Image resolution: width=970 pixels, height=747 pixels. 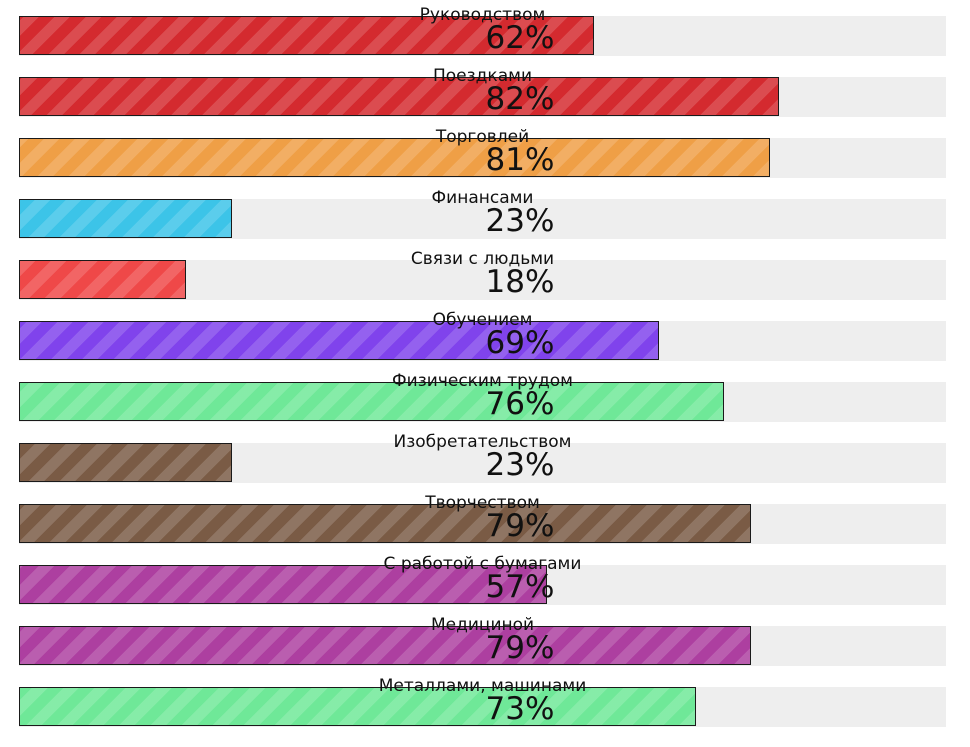 I want to click on value-label: 73%, so click(x=520, y=709).